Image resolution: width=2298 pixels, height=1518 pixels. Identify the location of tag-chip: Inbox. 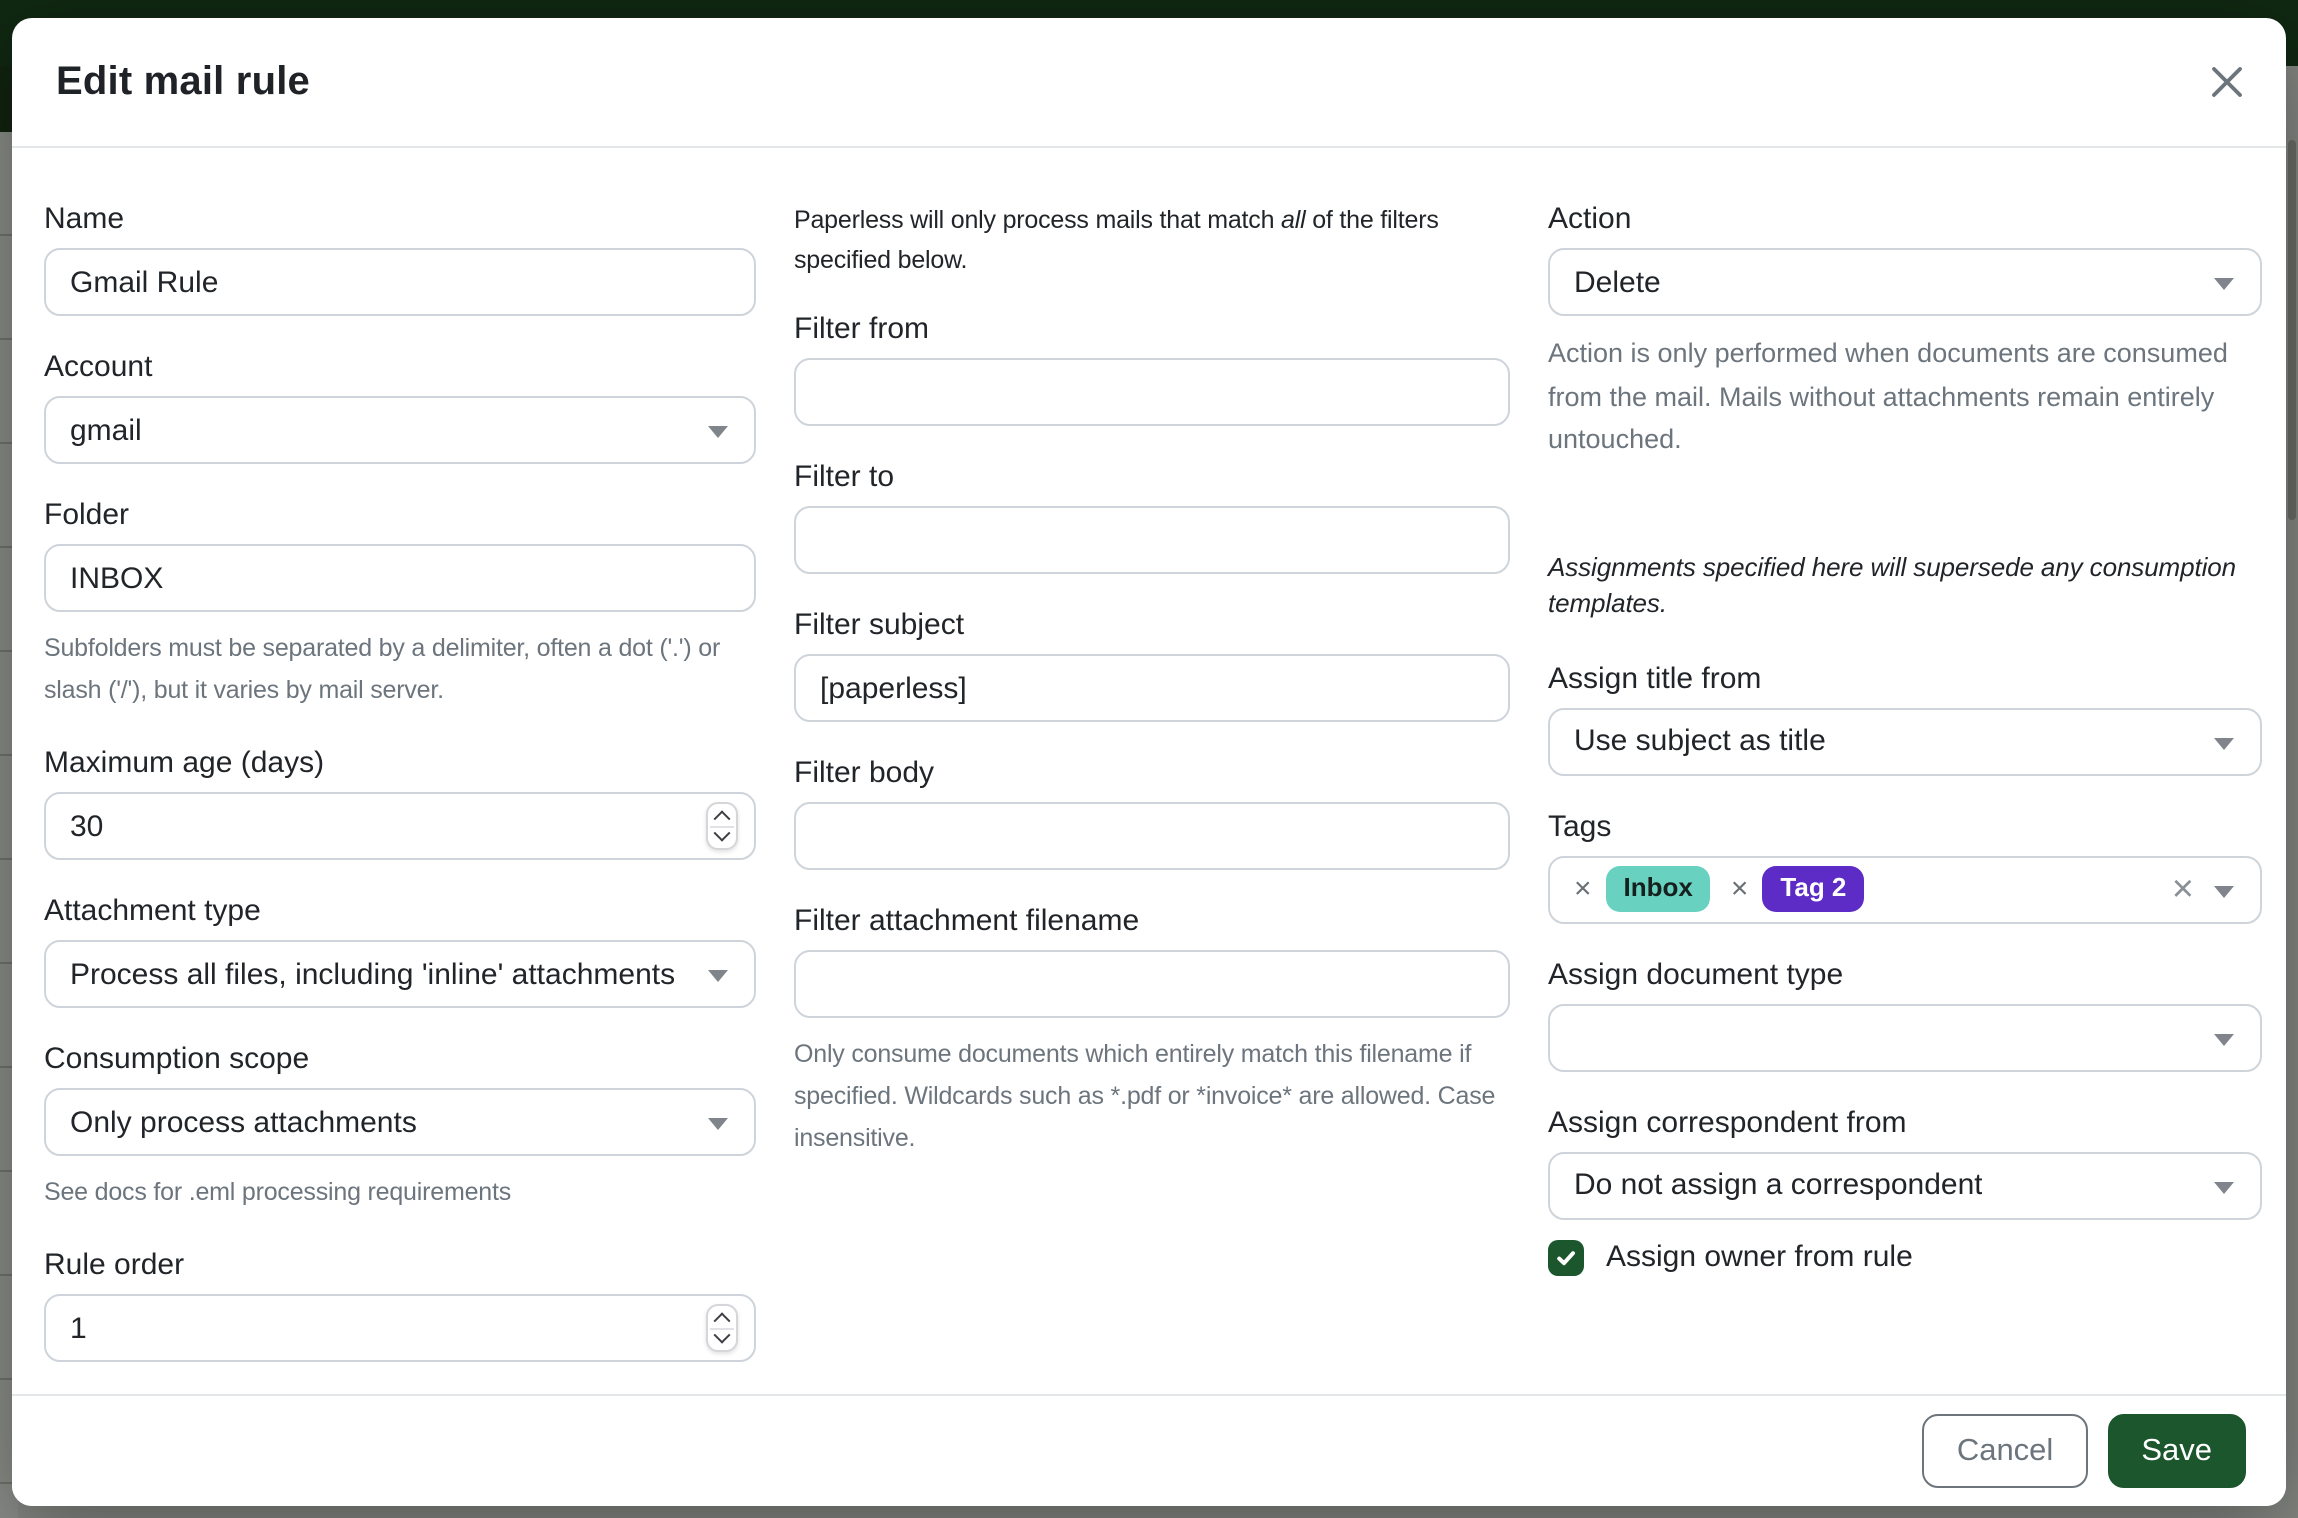
(1658, 889).